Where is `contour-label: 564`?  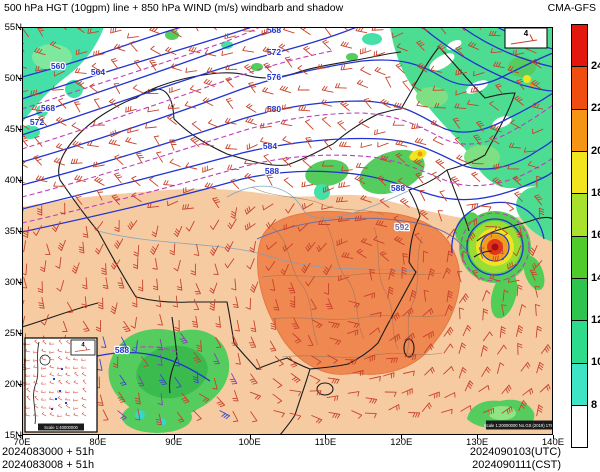
contour-label: 564 is located at coordinates (98, 72).